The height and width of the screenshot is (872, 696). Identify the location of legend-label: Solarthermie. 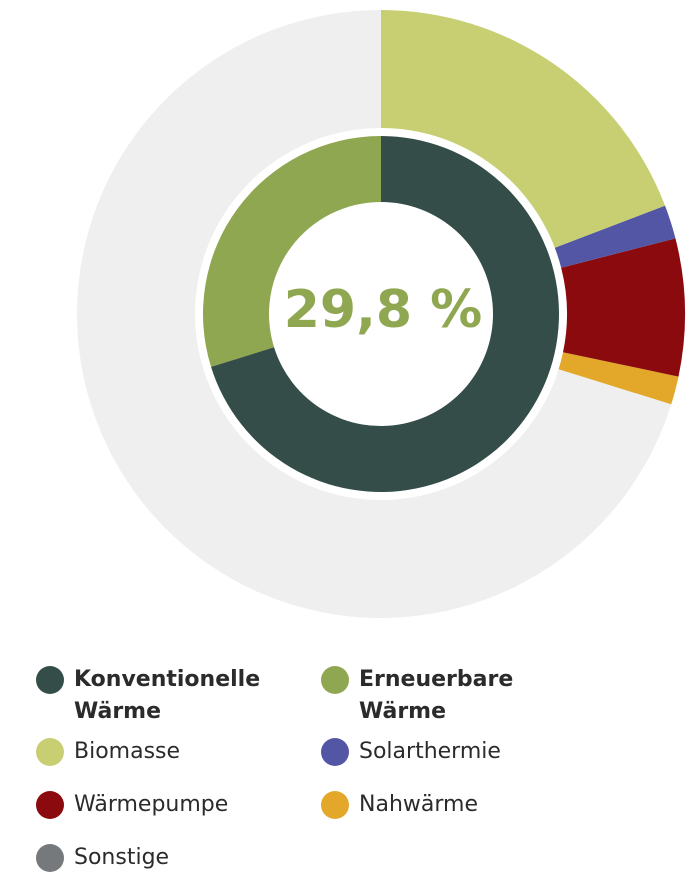
(430, 751).